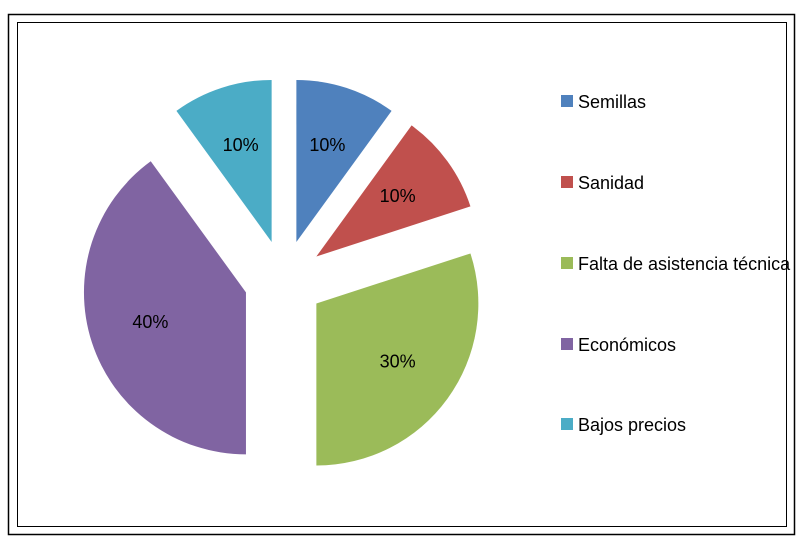 This screenshot has height=540, width=804. Describe the element at coordinates (150, 322) in the screenshot. I see `data-label: 40%` at that location.